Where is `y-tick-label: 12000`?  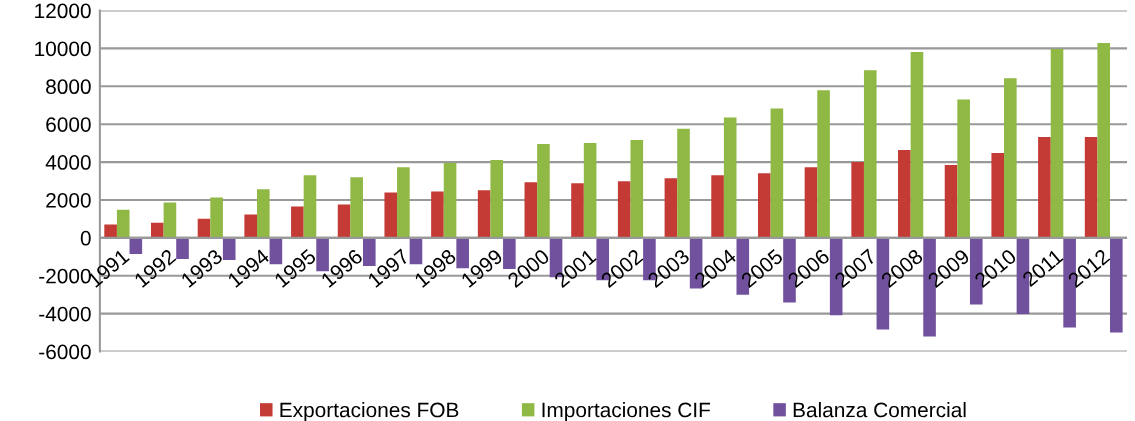 y-tick-label: 12000 is located at coordinates (63, 11).